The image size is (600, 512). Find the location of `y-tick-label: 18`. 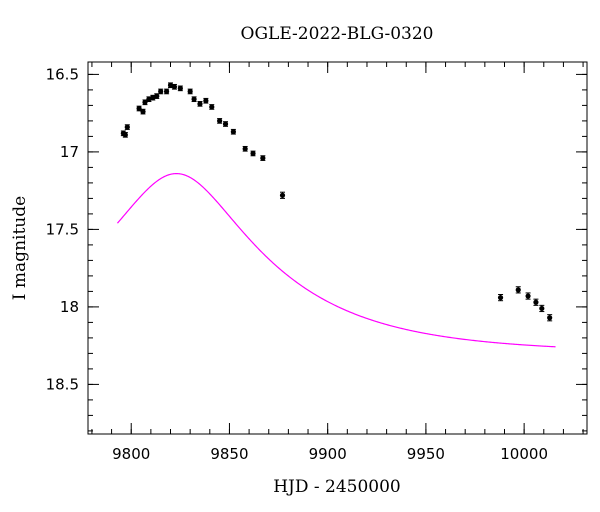

y-tick-label: 18 is located at coordinates (69, 307).